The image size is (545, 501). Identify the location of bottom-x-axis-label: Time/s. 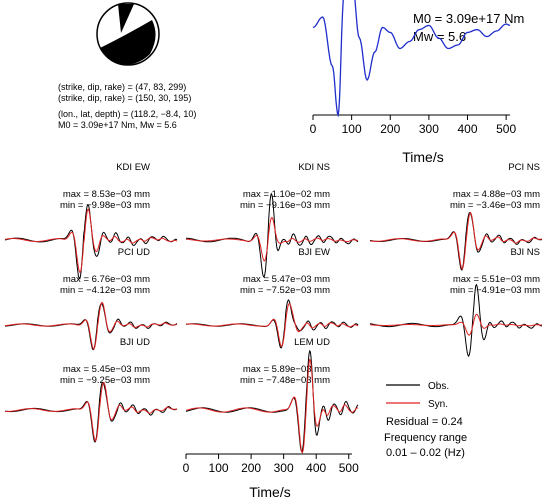
(269, 492).